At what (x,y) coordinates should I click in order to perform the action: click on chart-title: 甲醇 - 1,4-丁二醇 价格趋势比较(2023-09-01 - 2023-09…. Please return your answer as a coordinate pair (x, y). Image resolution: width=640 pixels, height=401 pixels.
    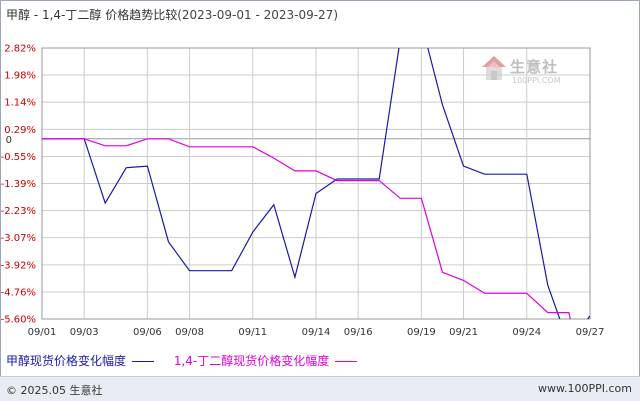
    Looking at the image, I should click on (172, 14).